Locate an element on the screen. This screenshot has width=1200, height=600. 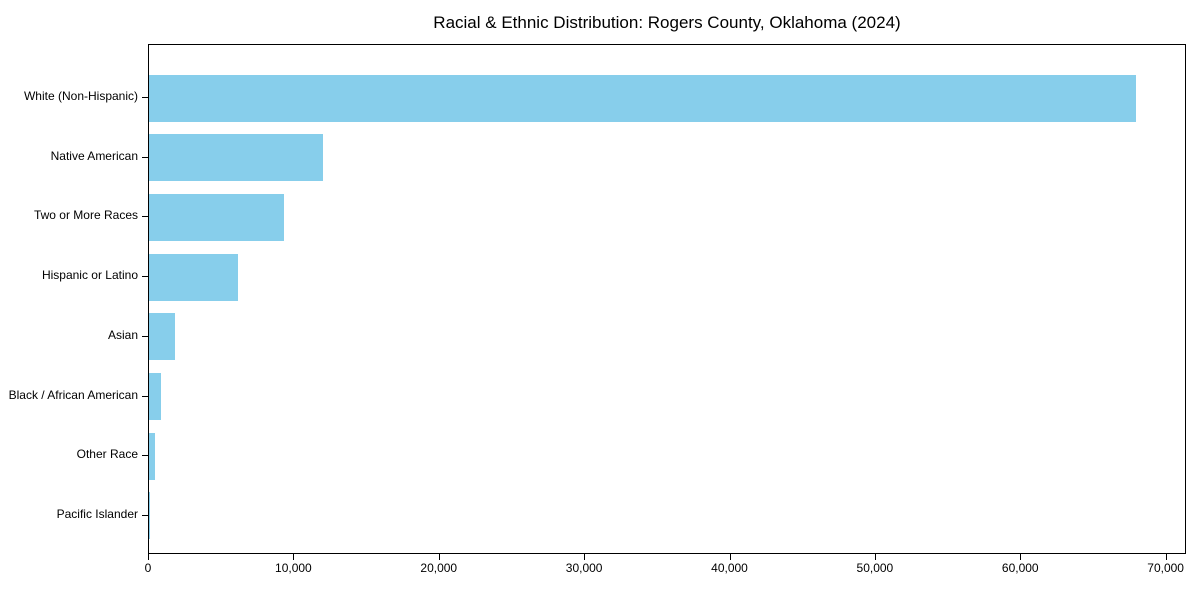
x-tick-label: 40,000 is located at coordinates (729, 568).